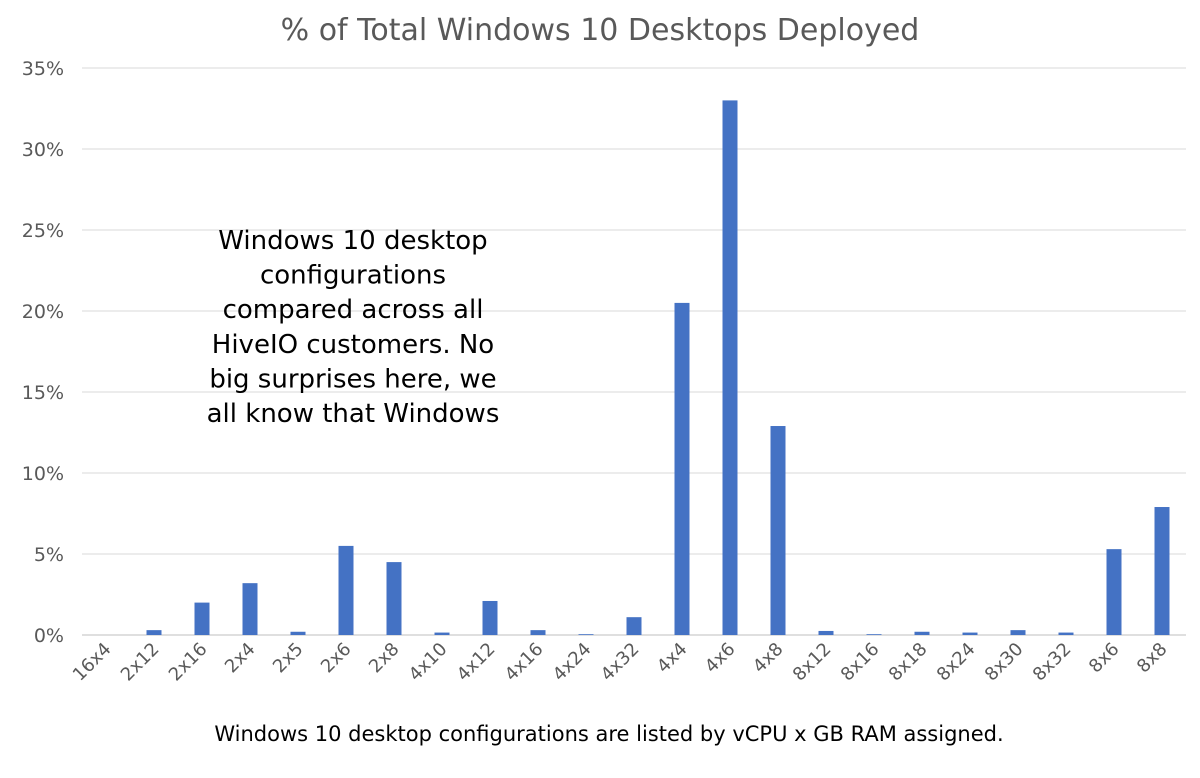  Describe the element at coordinates (682, 468) in the screenshot. I see `bar-4x4` at that location.